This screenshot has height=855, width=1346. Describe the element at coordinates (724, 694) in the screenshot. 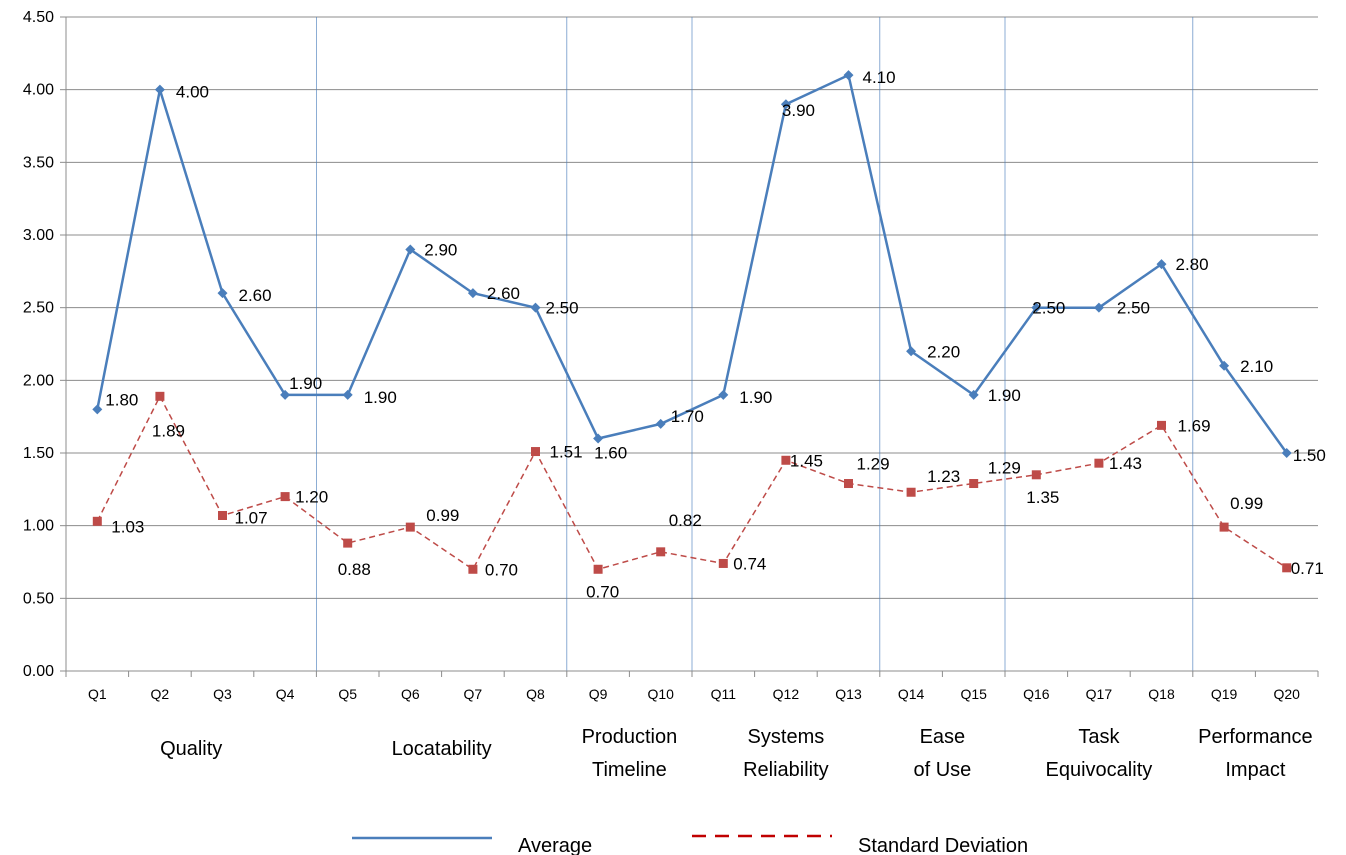

I see `x-tick-label: Q11` at that location.